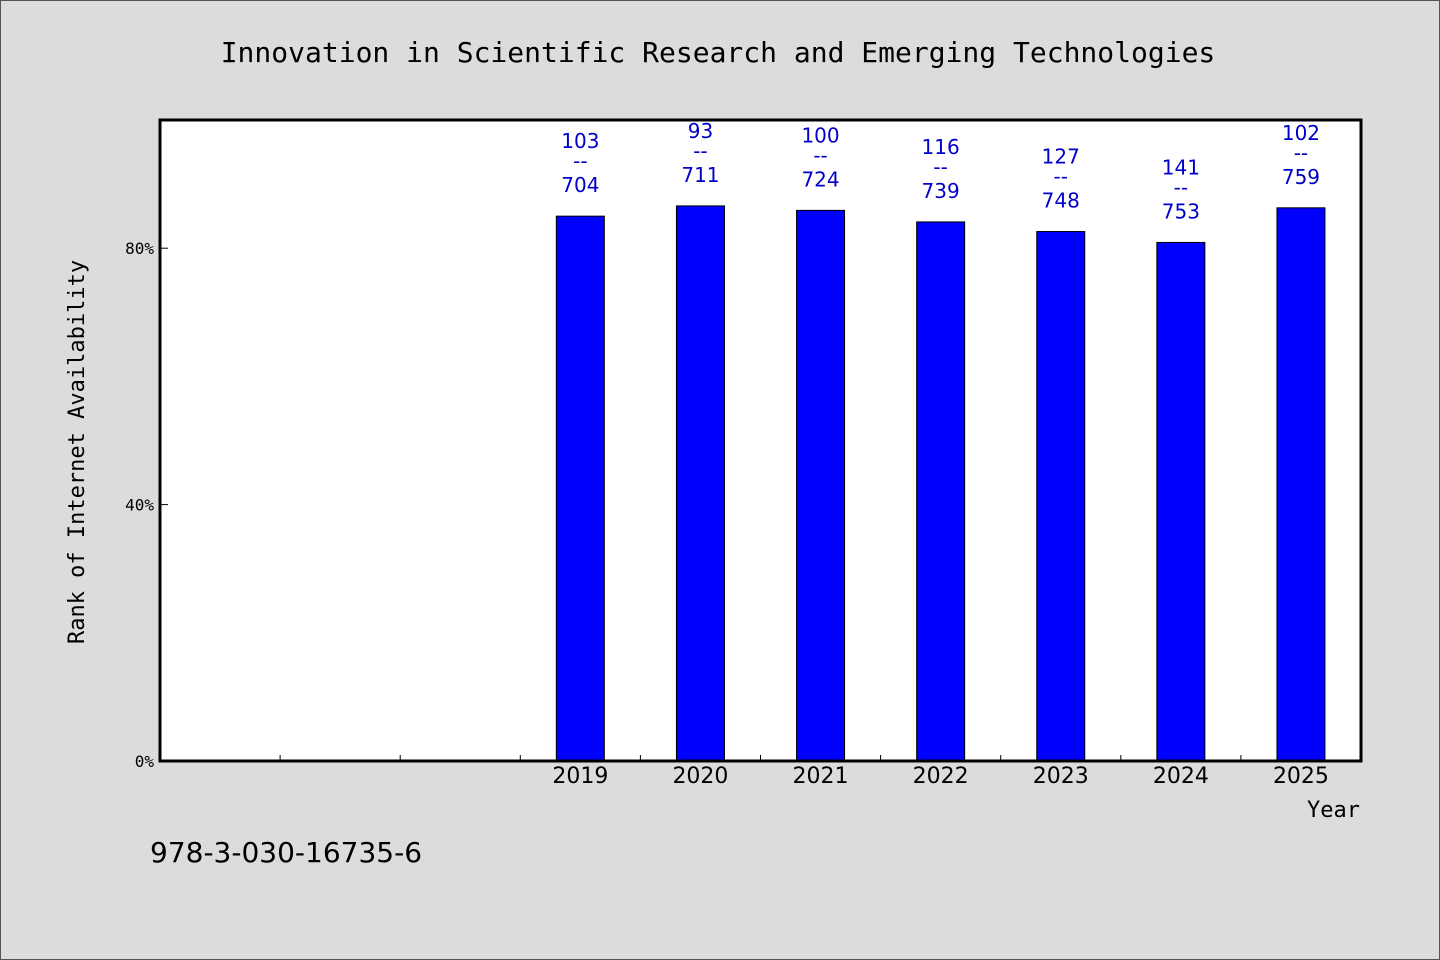 This screenshot has height=960, width=1440. I want to click on x-tick-labels: 2019 2020 2021 2022 2023 2024 2025, so click(940, 776).